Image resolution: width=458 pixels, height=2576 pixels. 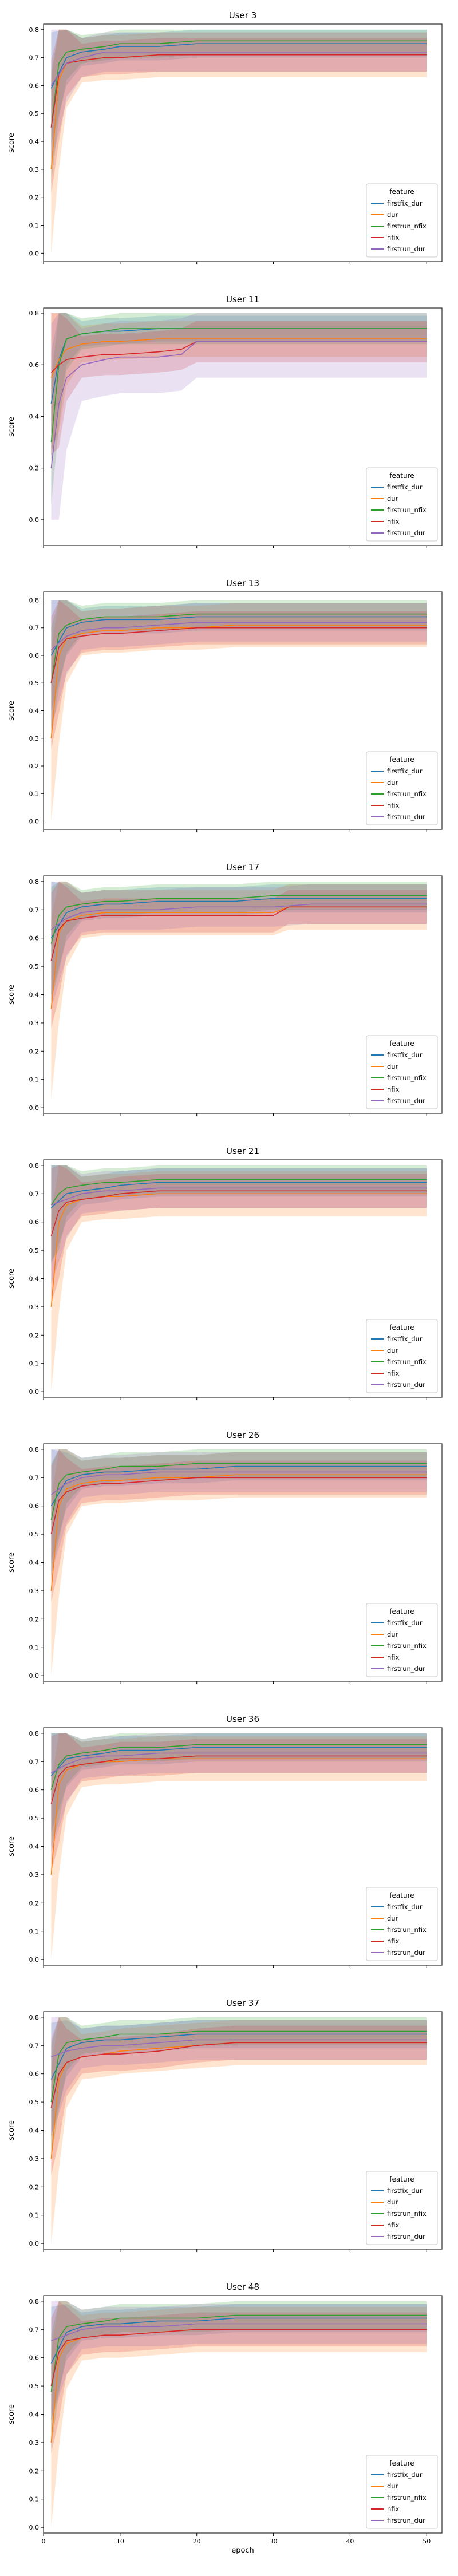 What do you see at coordinates (120, 2541) in the screenshot?
I see `x-tick-label: 10` at bounding box center [120, 2541].